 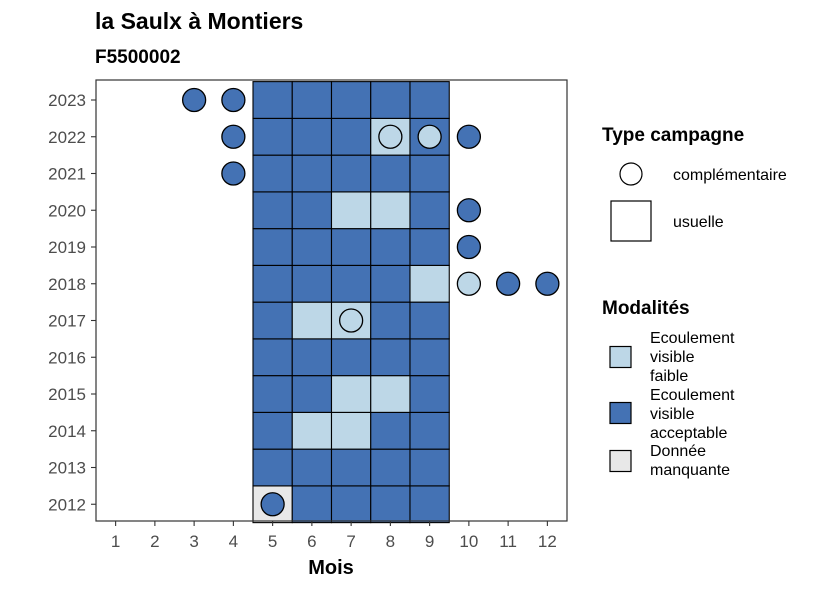 I want to click on x-tick-label: 7, so click(x=350, y=541).